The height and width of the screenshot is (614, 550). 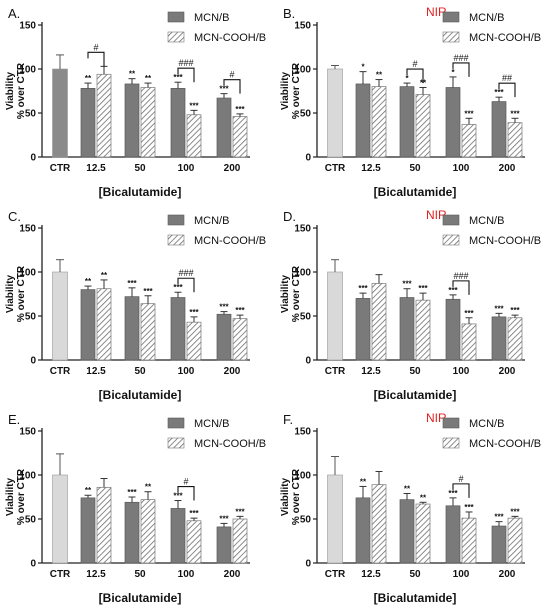 I want to click on legend-swatch-mcn-cooh-b, so click(x=451, y=443).